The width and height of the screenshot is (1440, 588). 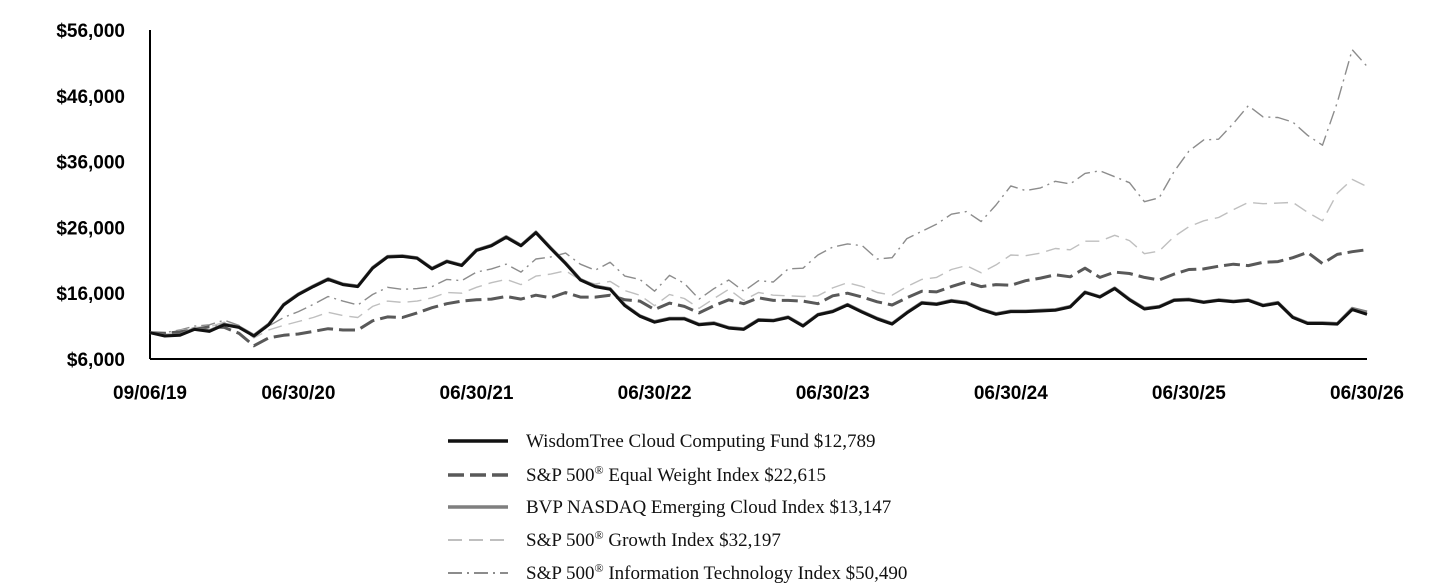 What do you see at coordinates (298, 393) in the screenshot?
I see `x-tick-label: 06/30/20` at bounding box center [298, 393].